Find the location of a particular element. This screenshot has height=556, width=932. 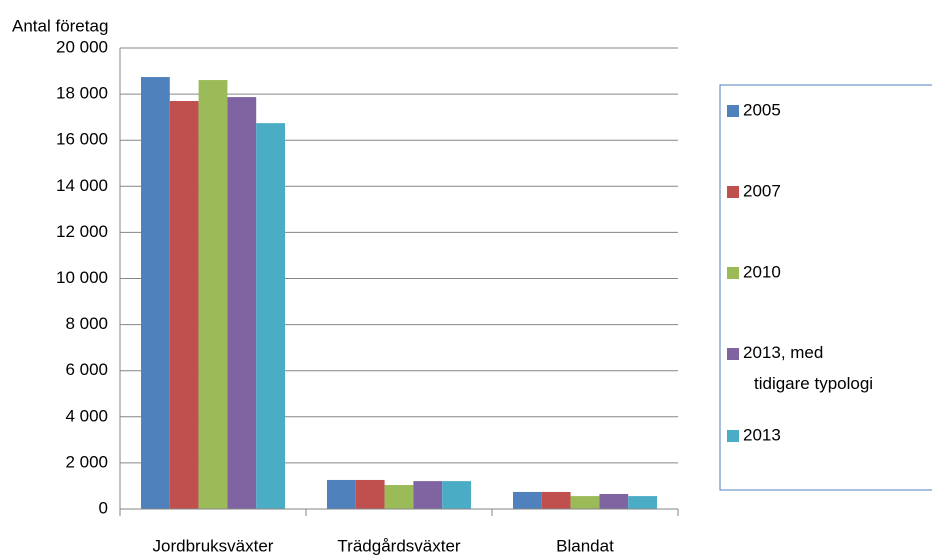

x-tick-label: Trädgårdsväxter is located at coordinates (398, 545).